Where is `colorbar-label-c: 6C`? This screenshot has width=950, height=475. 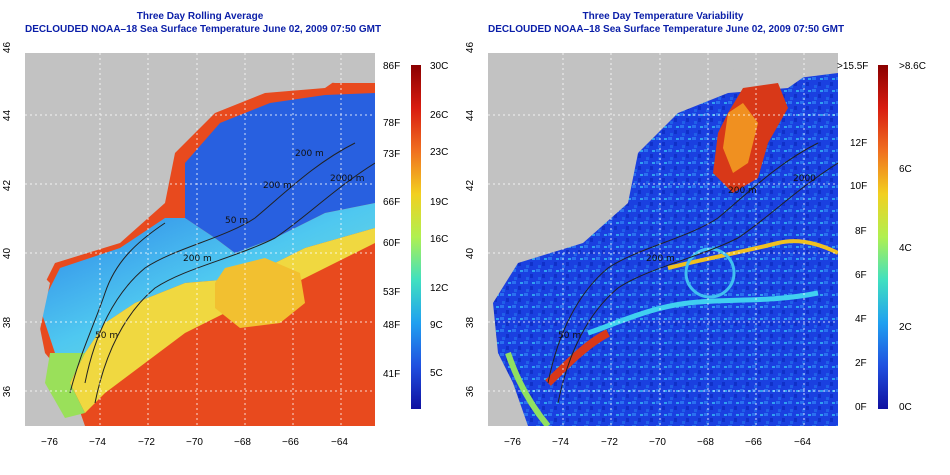 colorbar-label-c: 6C is located at coordinates (905, 169).